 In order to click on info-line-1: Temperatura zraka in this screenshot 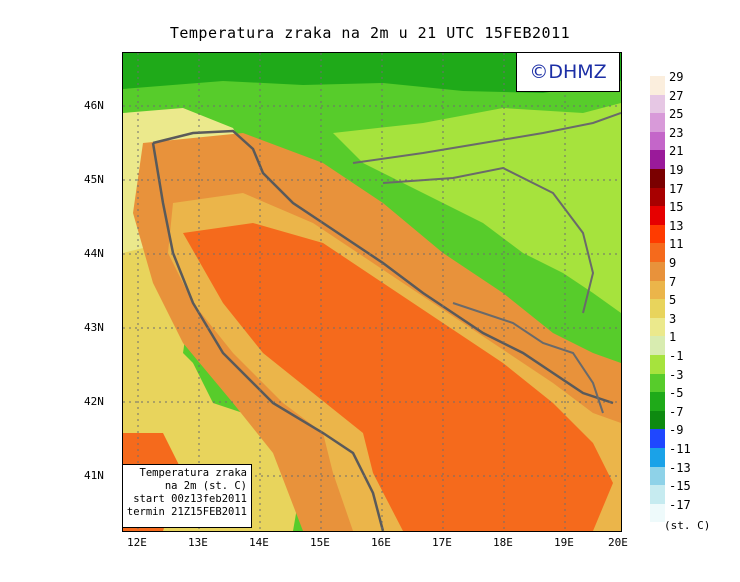, I will do `click(193, 473)`.